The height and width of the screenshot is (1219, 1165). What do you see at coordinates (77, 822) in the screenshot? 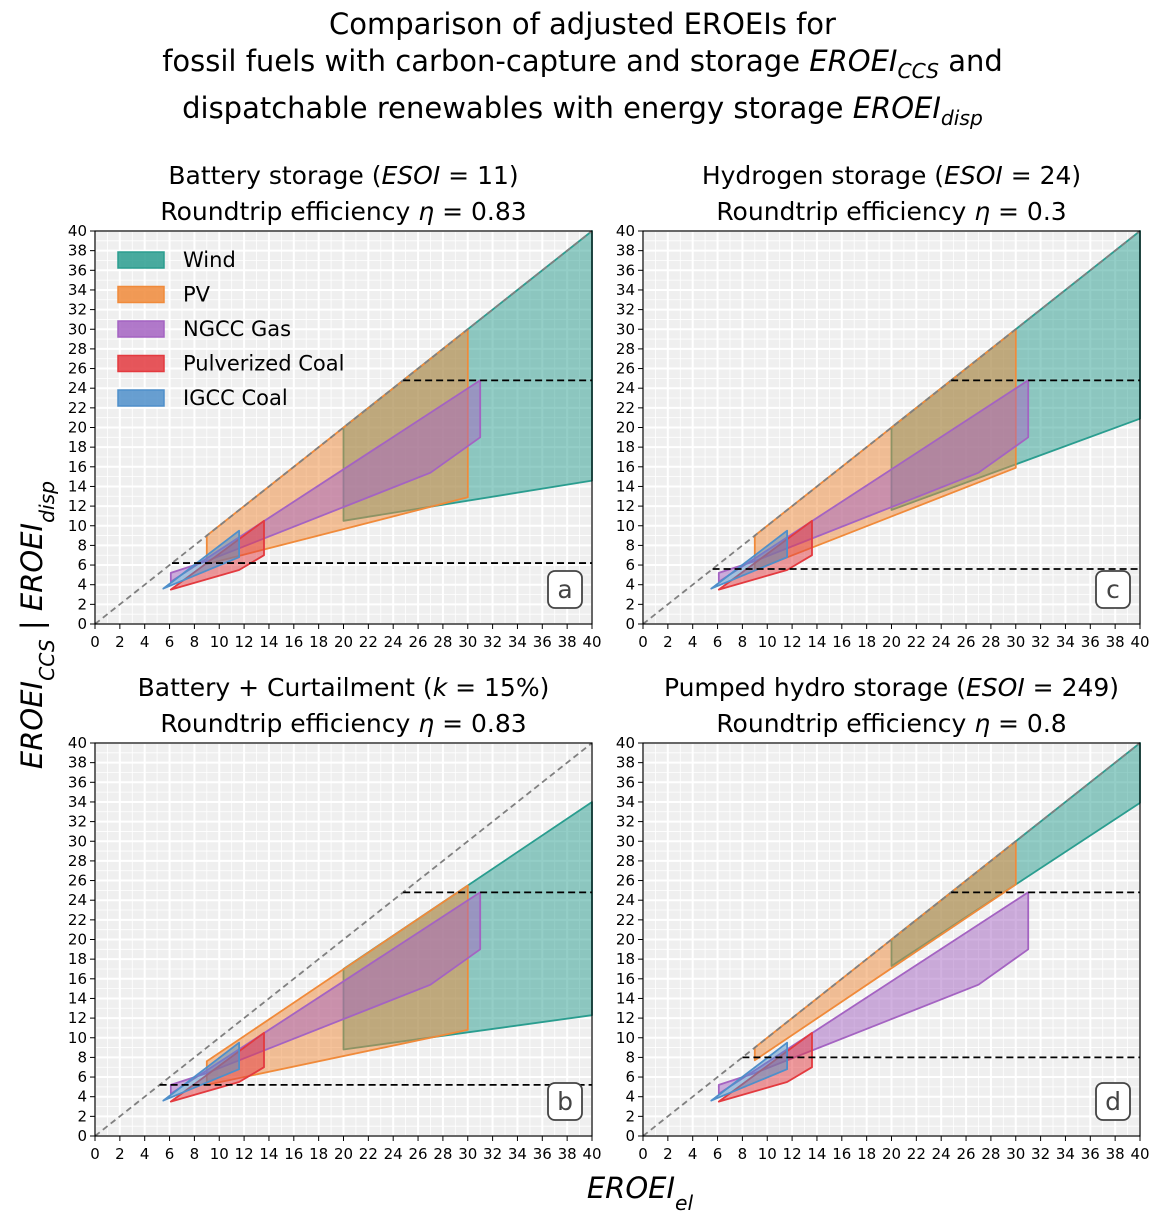
I see `y-tick-label: 32` at bounding box center [77, 822].